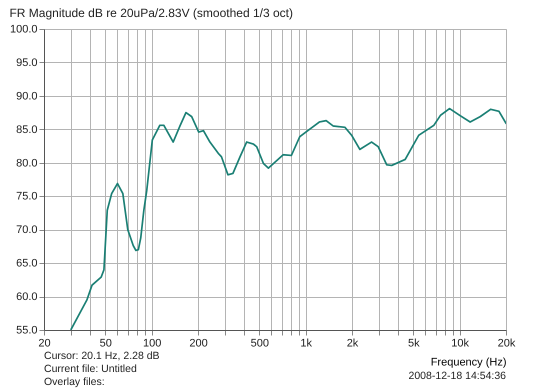  I want to click on text: 2008-12-18 14:54:36, so click(457, 376).